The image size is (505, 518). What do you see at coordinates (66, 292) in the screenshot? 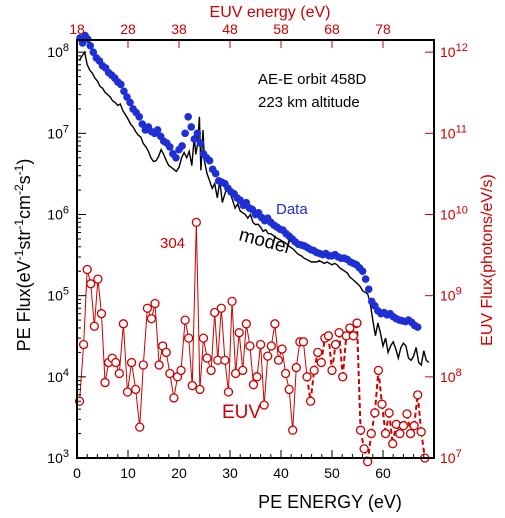
I see `y-tick-exponent: 5` at bounding box center [66, 292].